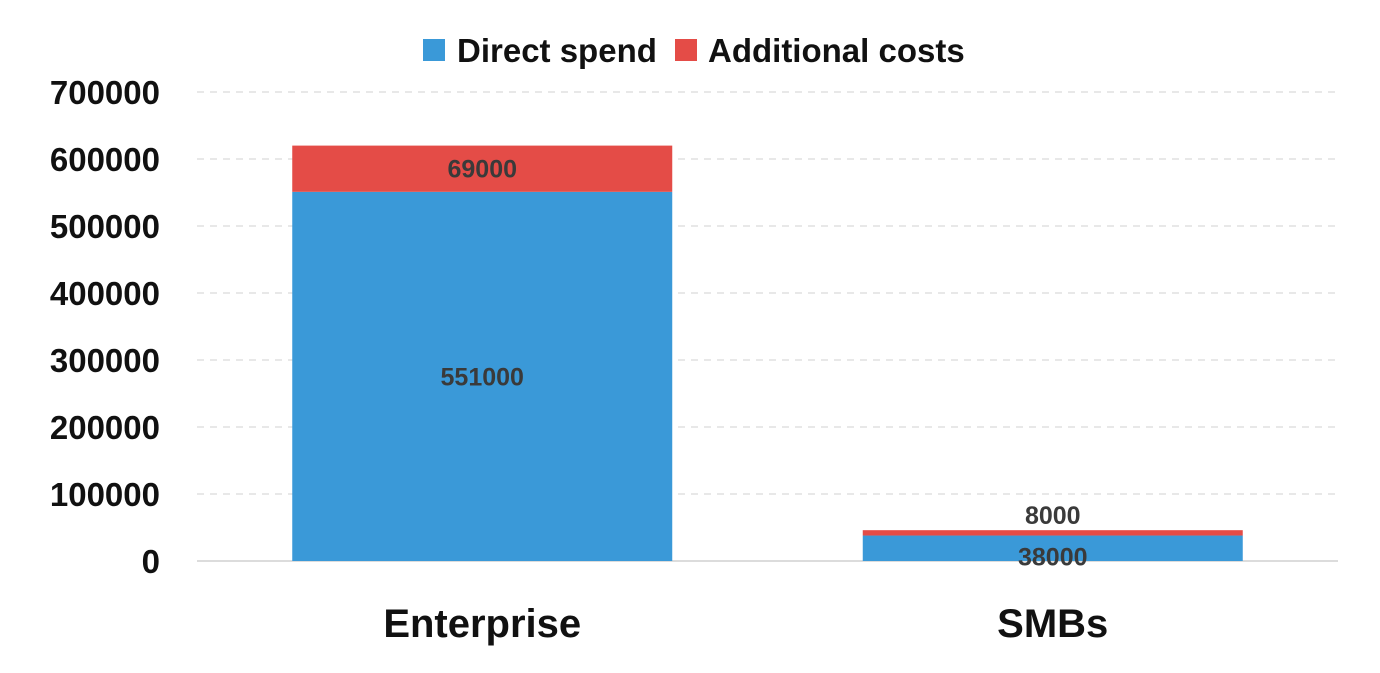  Describe the element at coordinates (105, 293) in the screenshot. I see `y-tick-label: 400000` at that location.